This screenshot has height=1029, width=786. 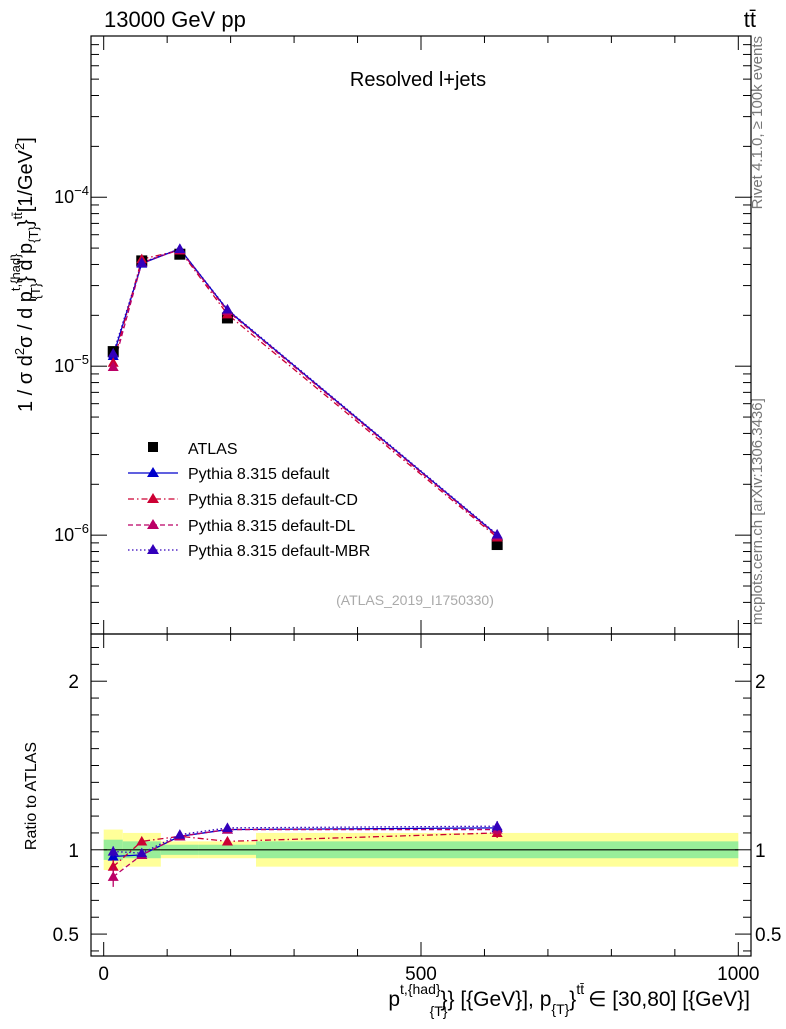 I want to click on ratio-y-tick-label-right: 2, so click(x=760, y=682).